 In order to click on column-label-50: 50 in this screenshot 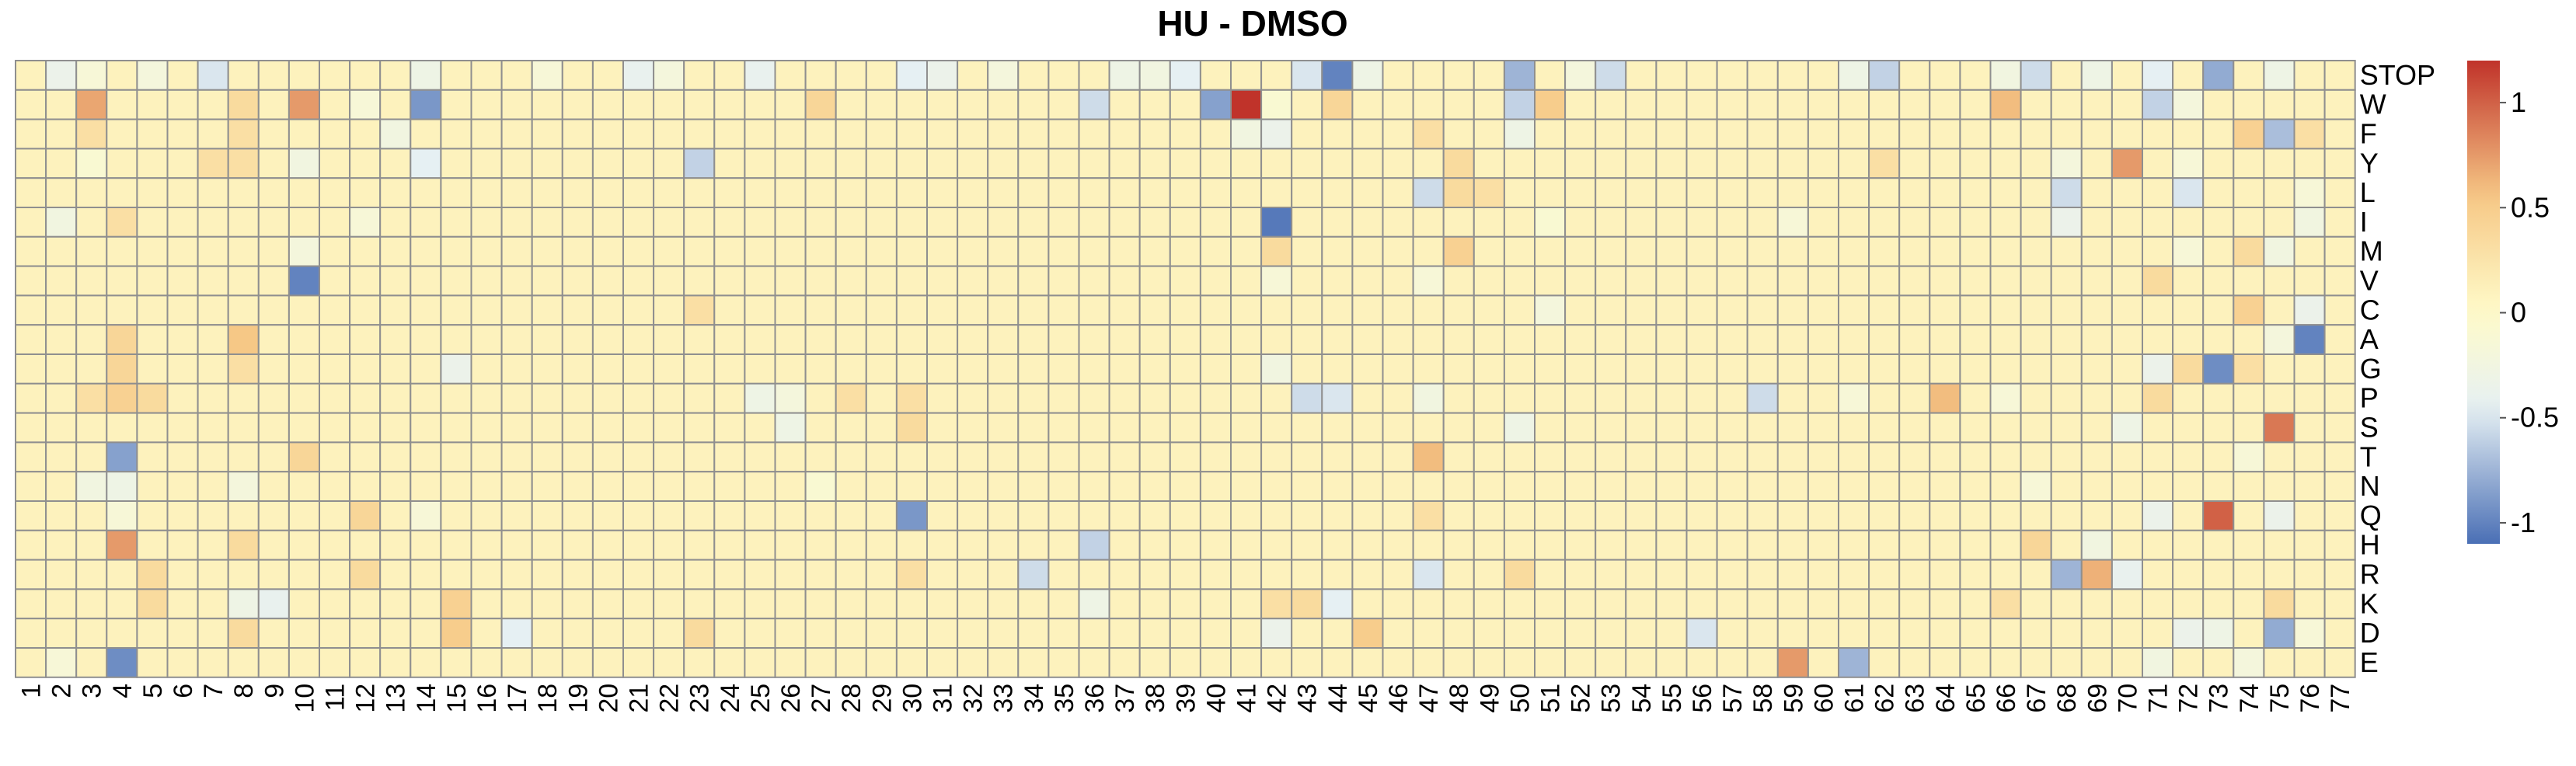, I will do `click(1520, 699)`.